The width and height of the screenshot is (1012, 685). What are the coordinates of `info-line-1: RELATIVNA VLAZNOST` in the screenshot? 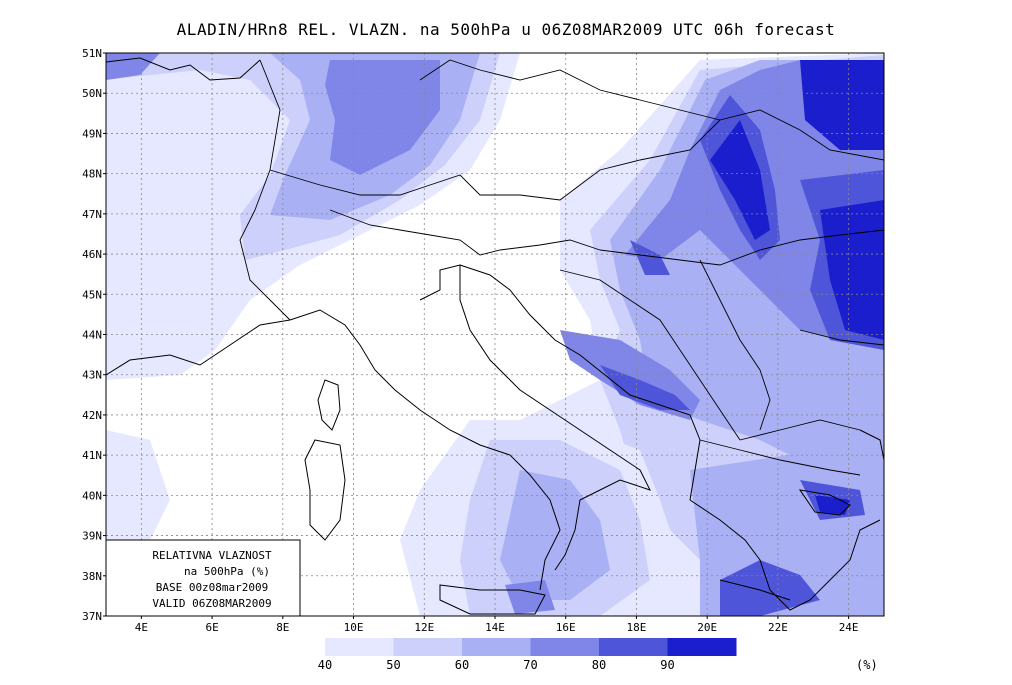 It's located at (212, 555).